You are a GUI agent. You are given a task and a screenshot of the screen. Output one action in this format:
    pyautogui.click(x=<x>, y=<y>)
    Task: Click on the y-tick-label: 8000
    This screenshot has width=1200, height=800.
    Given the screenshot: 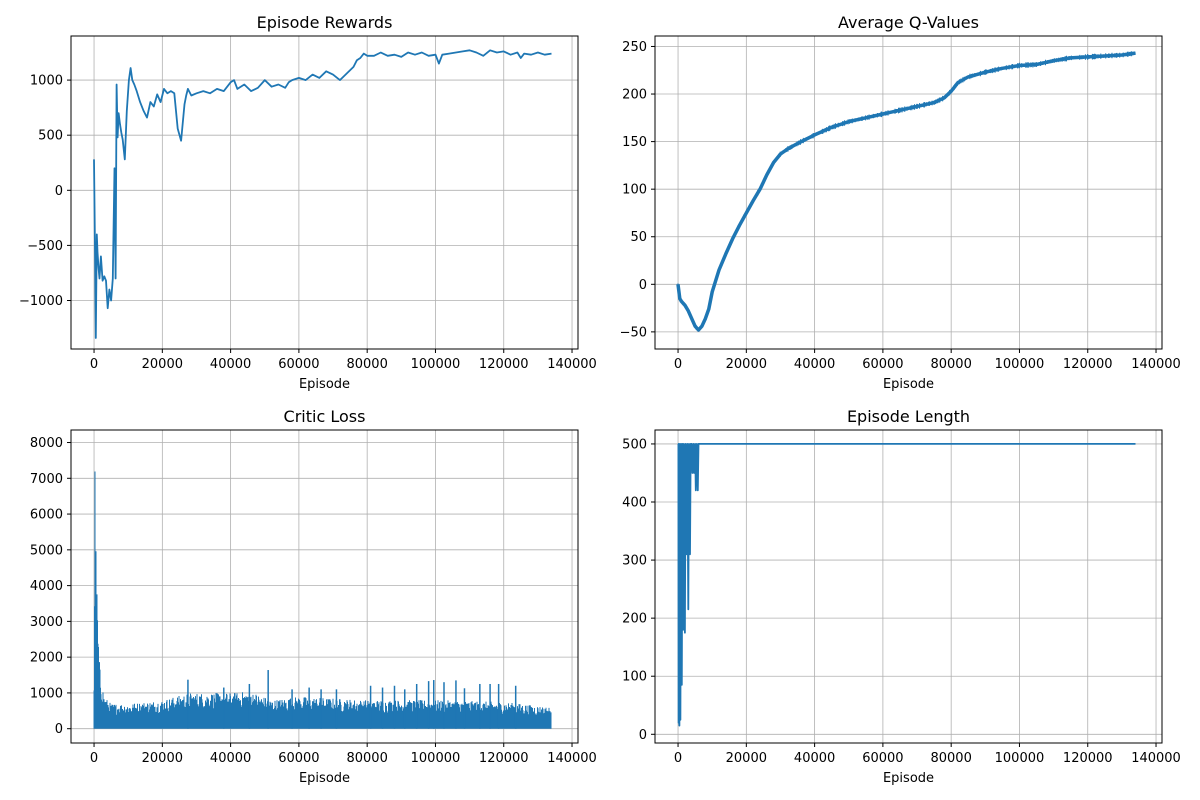 What is the action you would take?
    pyautogui.click(x=46, y=443)
    